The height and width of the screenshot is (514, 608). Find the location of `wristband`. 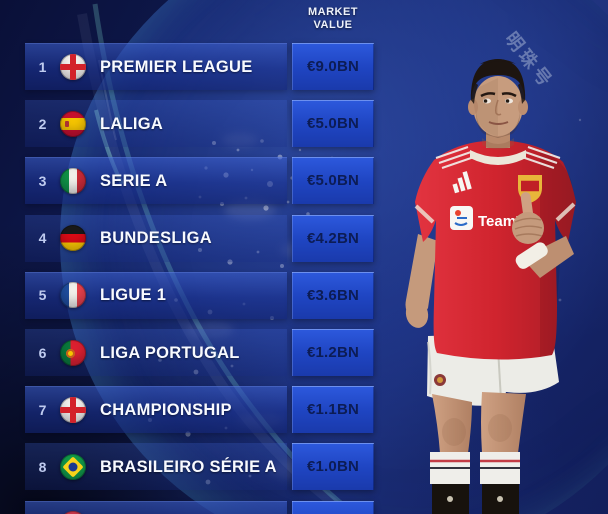

wristband is located at coordinates (531, 255).